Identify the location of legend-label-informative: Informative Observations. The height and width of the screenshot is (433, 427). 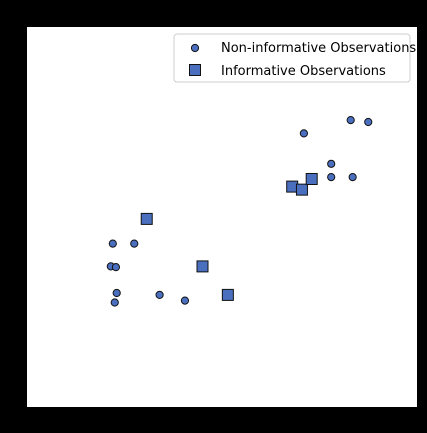
(303, 71).